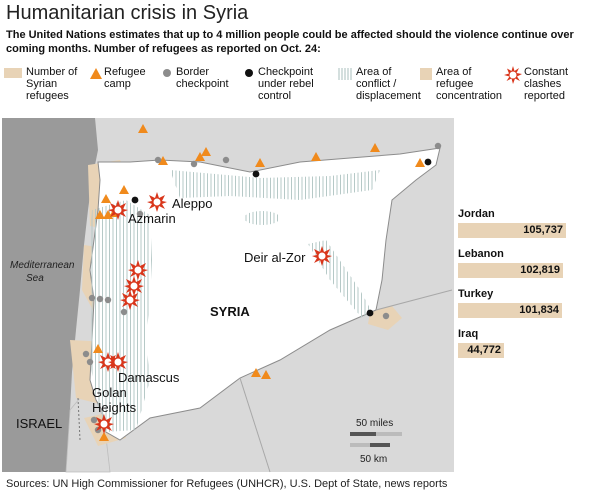 This screenshot has width=600, height=500. What do you see at coordinates (149, 377) in the screenshot?
I see `label-damascus: Damascus` at bounding box center [149, 377].